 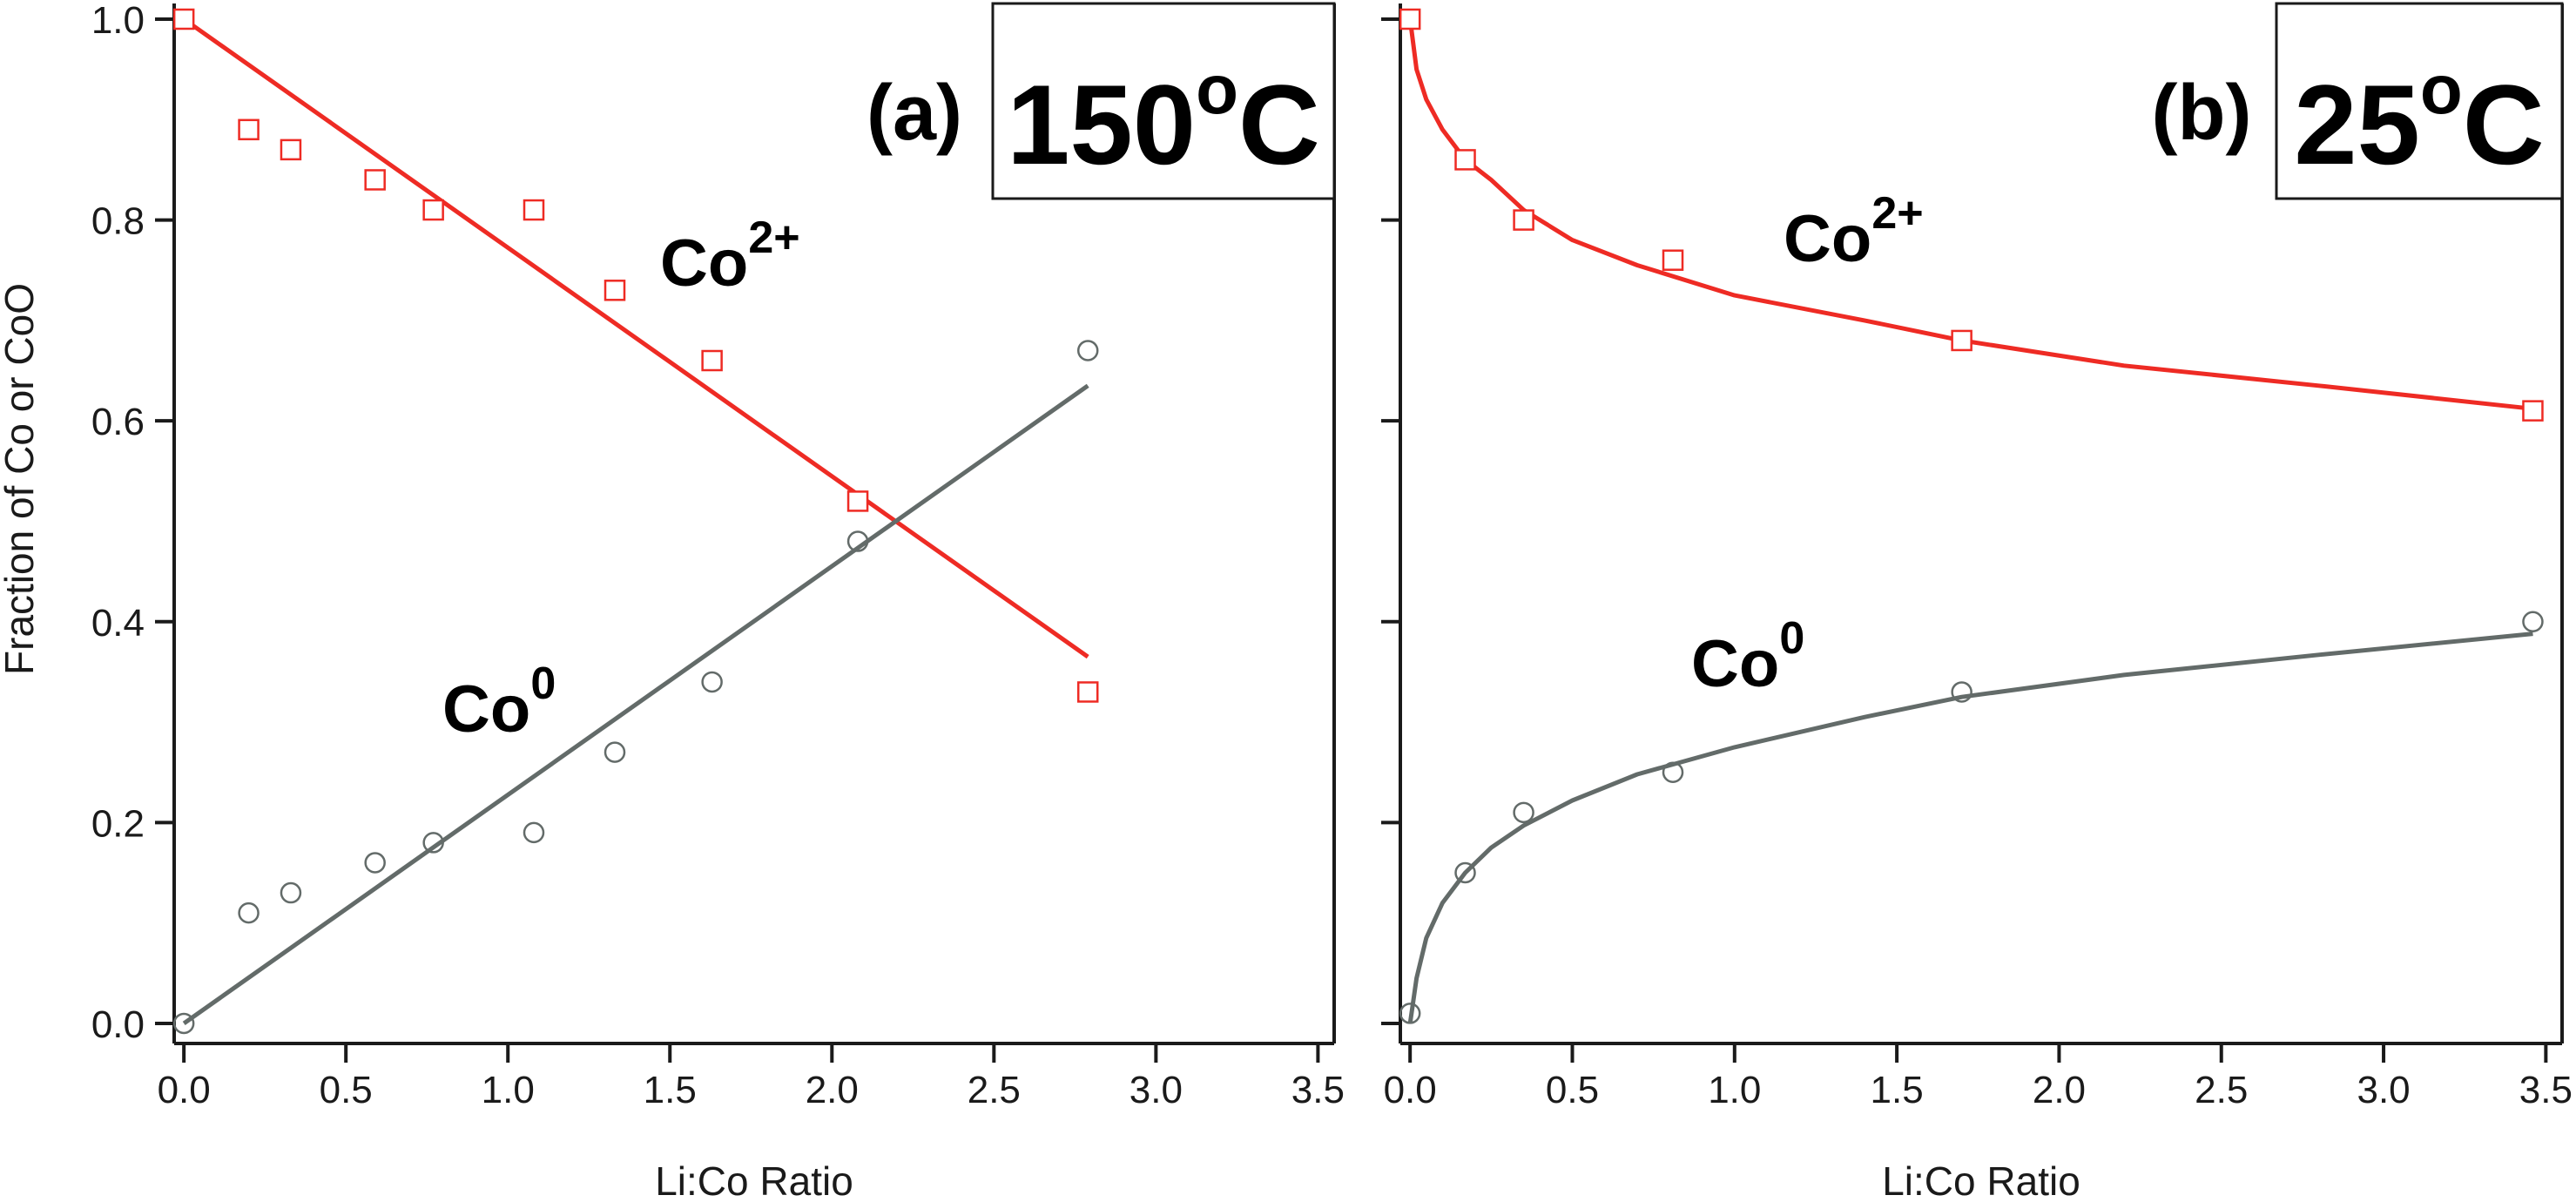 What do you see at coordinates (118, 623) in the screenshot?
I see `y-tick-label: 0.4` at bounding box center [118, 623].